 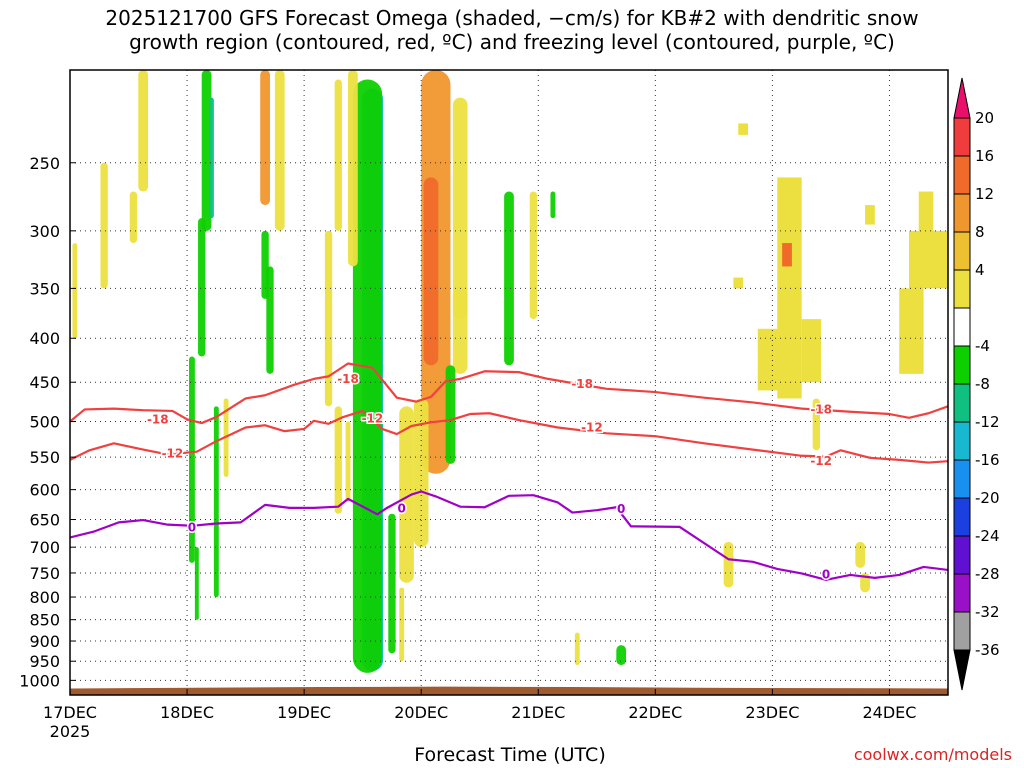 I want to click on contour--18, so click(x=509, y=393).